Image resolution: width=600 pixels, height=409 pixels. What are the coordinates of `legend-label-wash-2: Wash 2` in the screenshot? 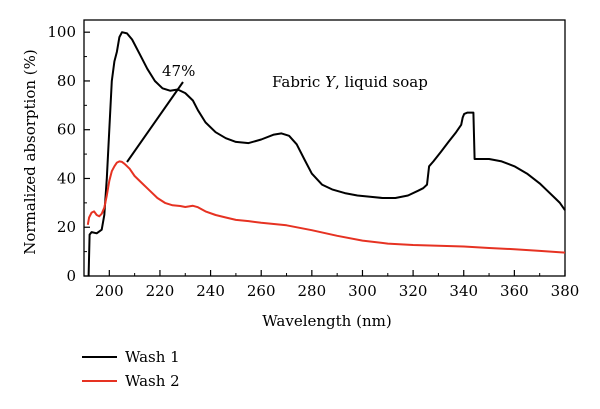 It's located at (152, 381).